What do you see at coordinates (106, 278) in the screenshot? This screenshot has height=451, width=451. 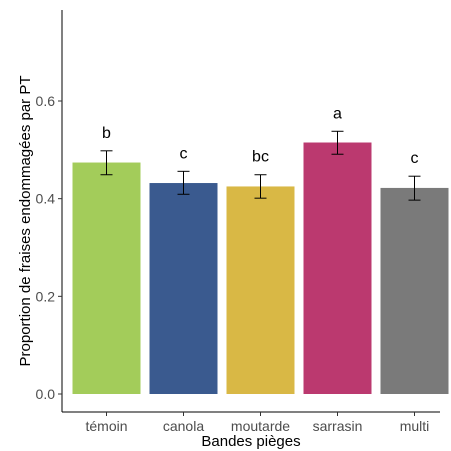 I see `bar-témoin` at bounding box center [106, 278].